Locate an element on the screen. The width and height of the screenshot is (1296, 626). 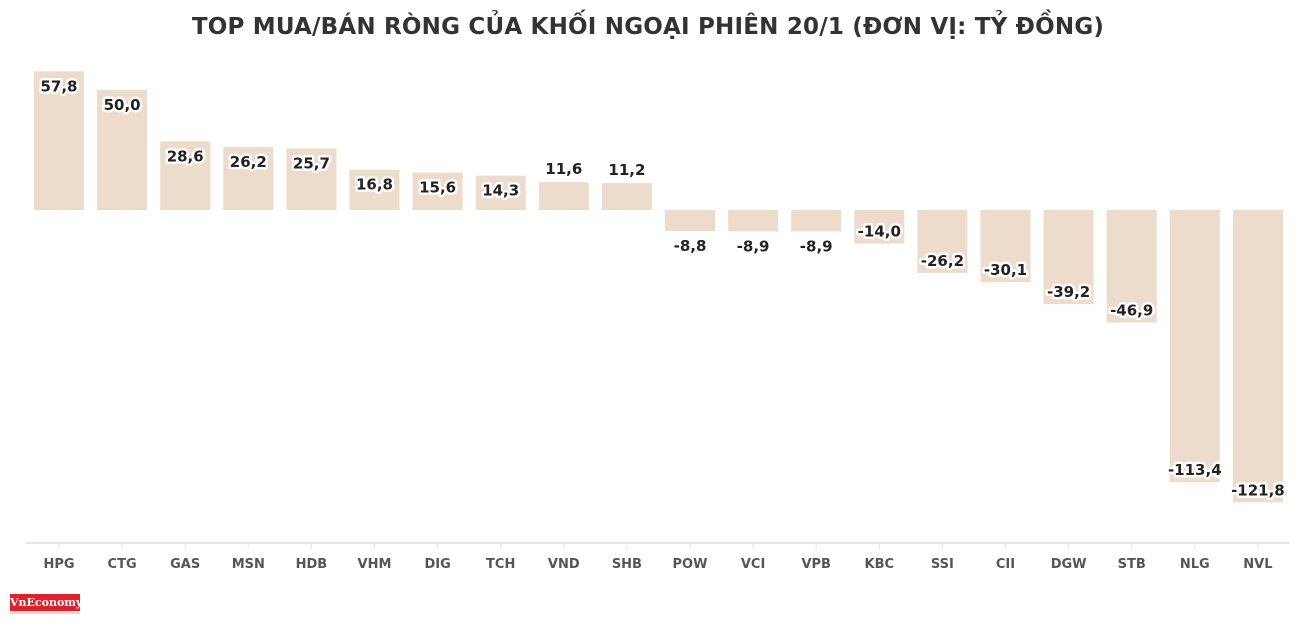
bar-ctg is located at coordinates (122, 150).